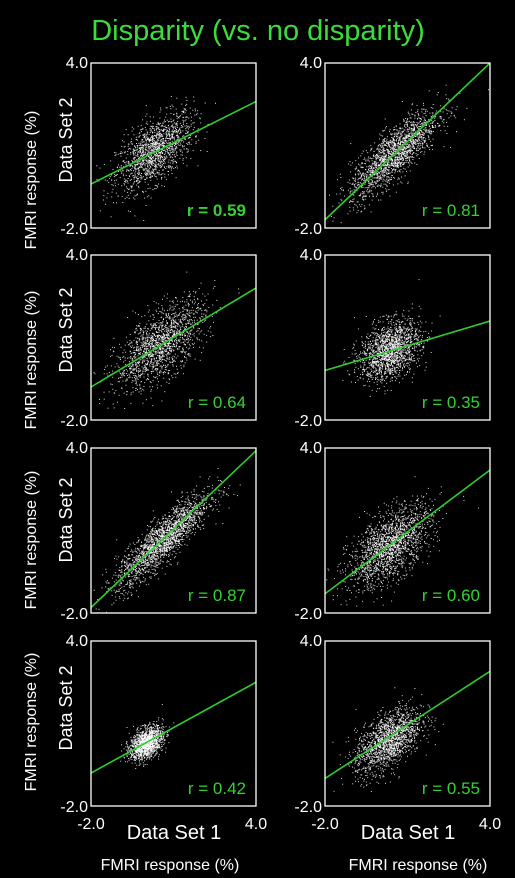 The height and width of the screenshot is (878, 515). I want to click on y-tick-label-max: 4.0, so click(311, 63).